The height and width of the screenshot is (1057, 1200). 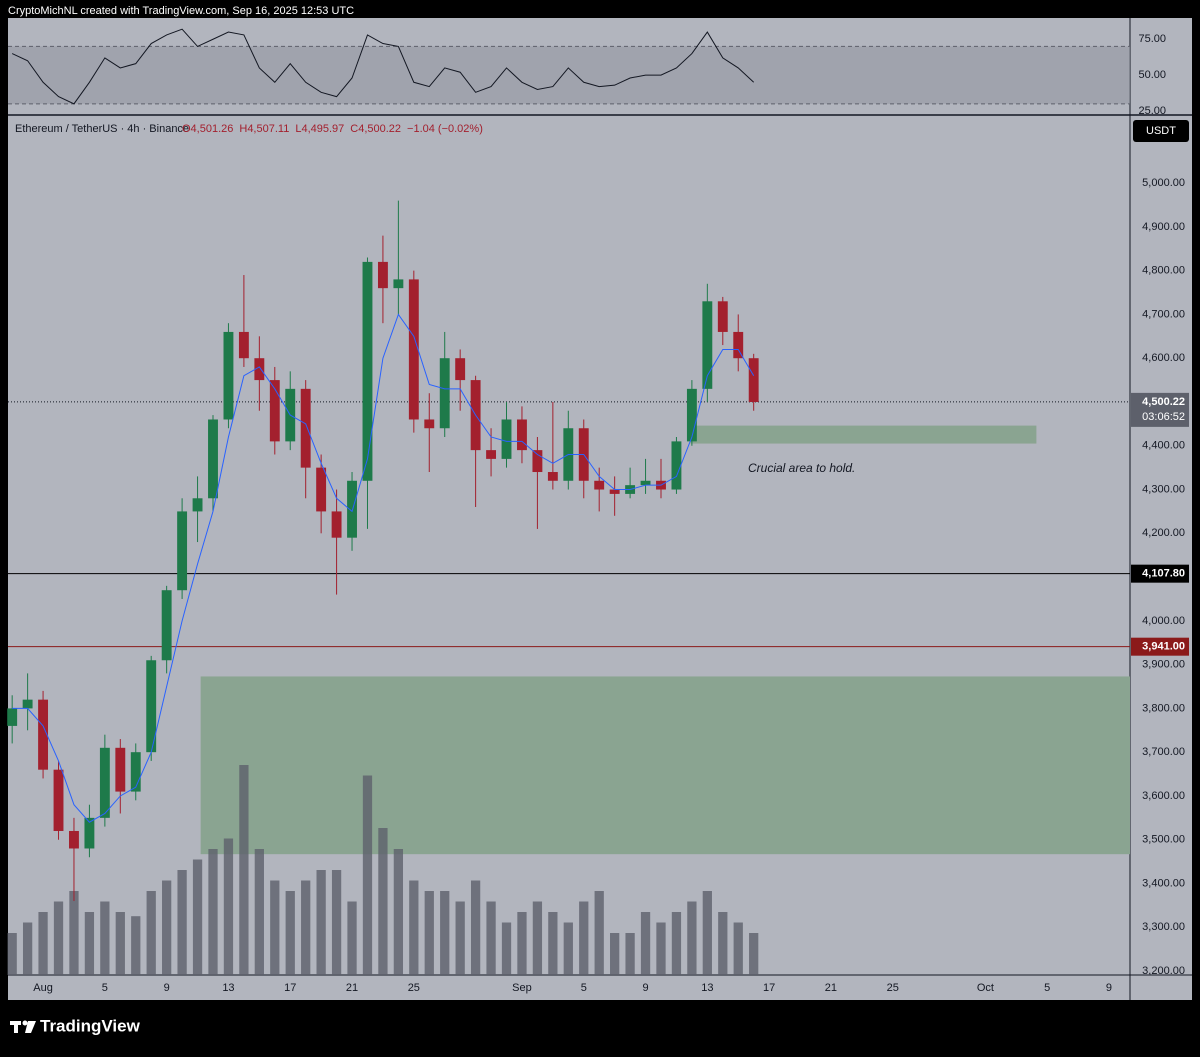 I want to click on currency-badge, so click(x=1161, y=131).